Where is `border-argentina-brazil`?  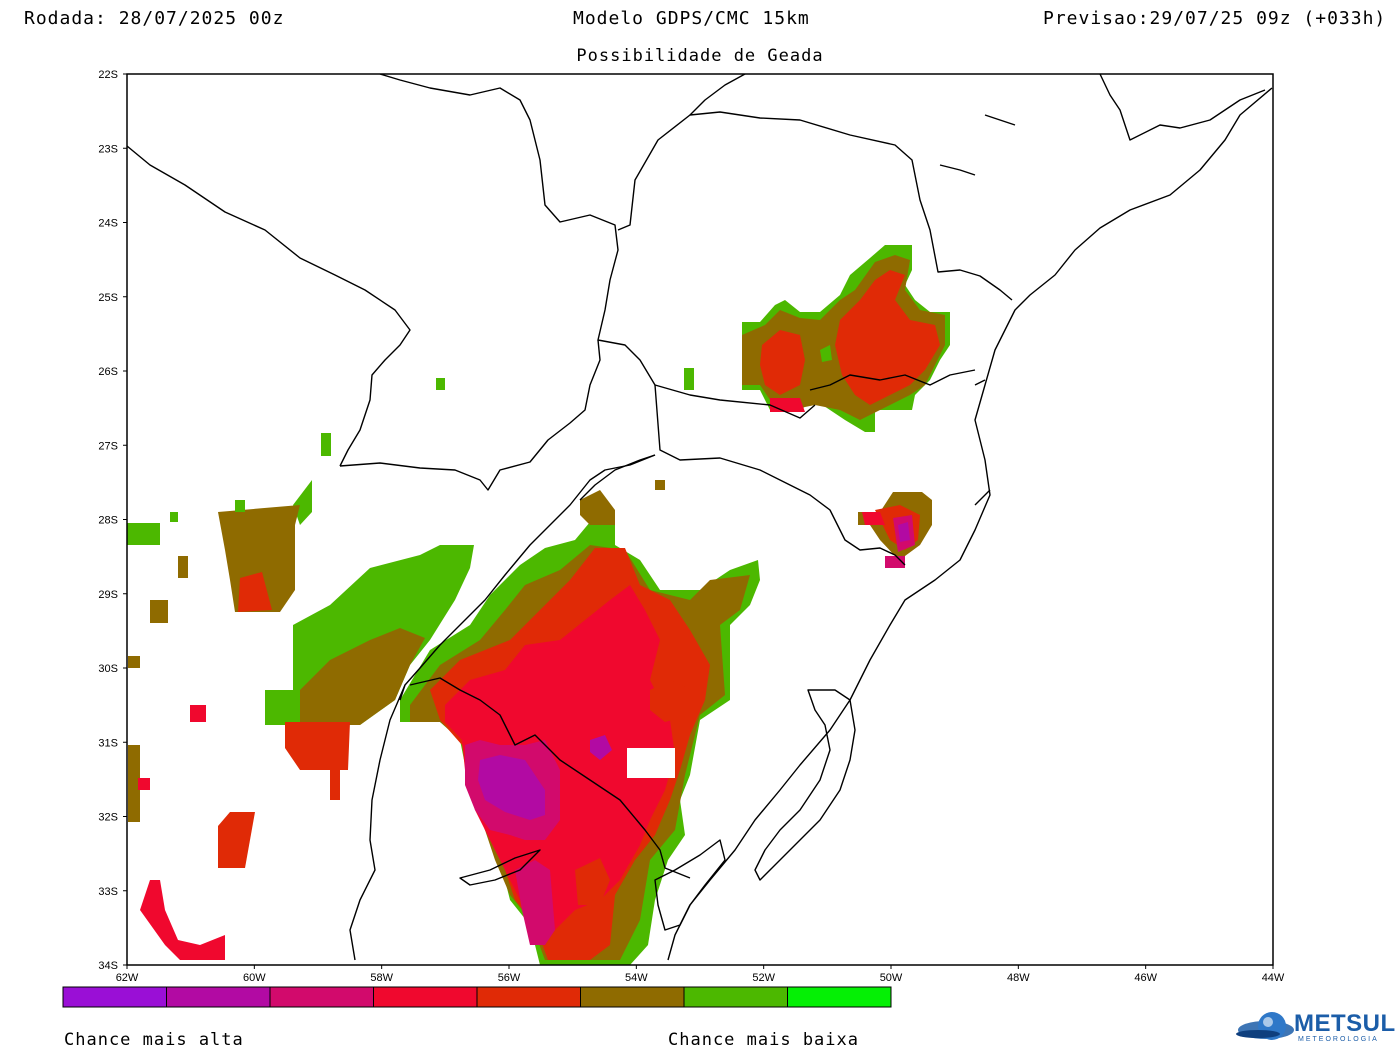
border-argentina-brazil is located at coordinates (527, 577).